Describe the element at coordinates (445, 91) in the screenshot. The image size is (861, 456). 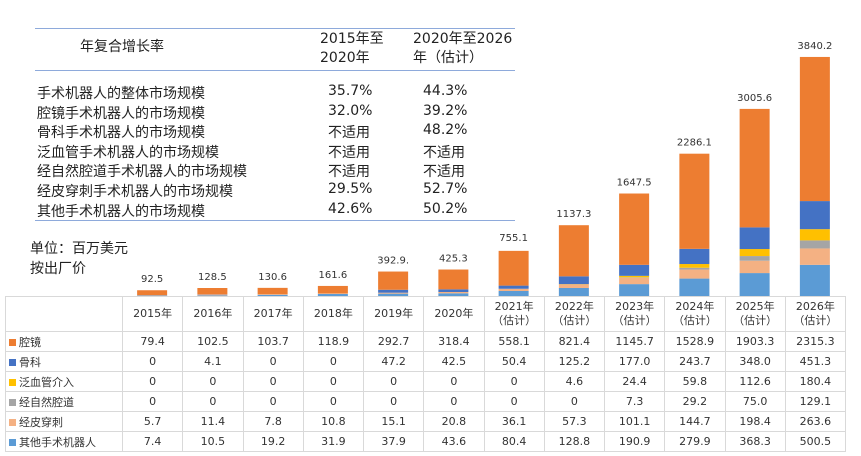
I see `cell: 44.3%` at that location.